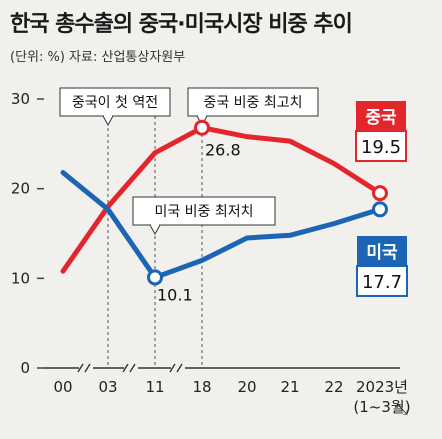 Image resolution: width=442 pixels, height=439 pixels. Describe the element at coordinates (380, 209) in the screenshot. I see `usa-end-marker` at that location.